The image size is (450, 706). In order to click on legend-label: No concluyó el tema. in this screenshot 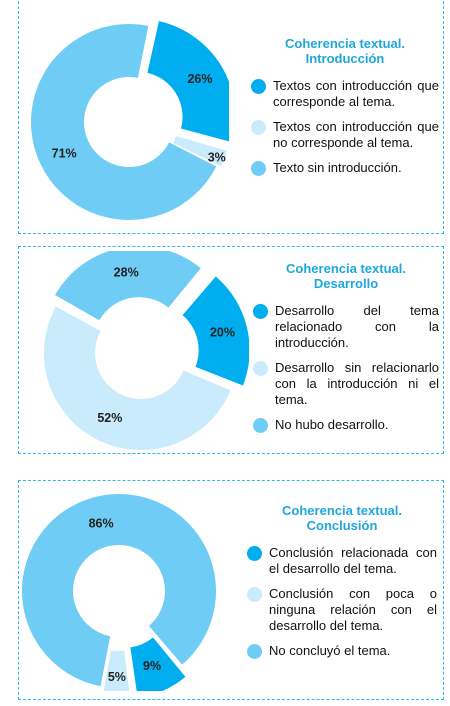, I will do `click(330, 650)`.